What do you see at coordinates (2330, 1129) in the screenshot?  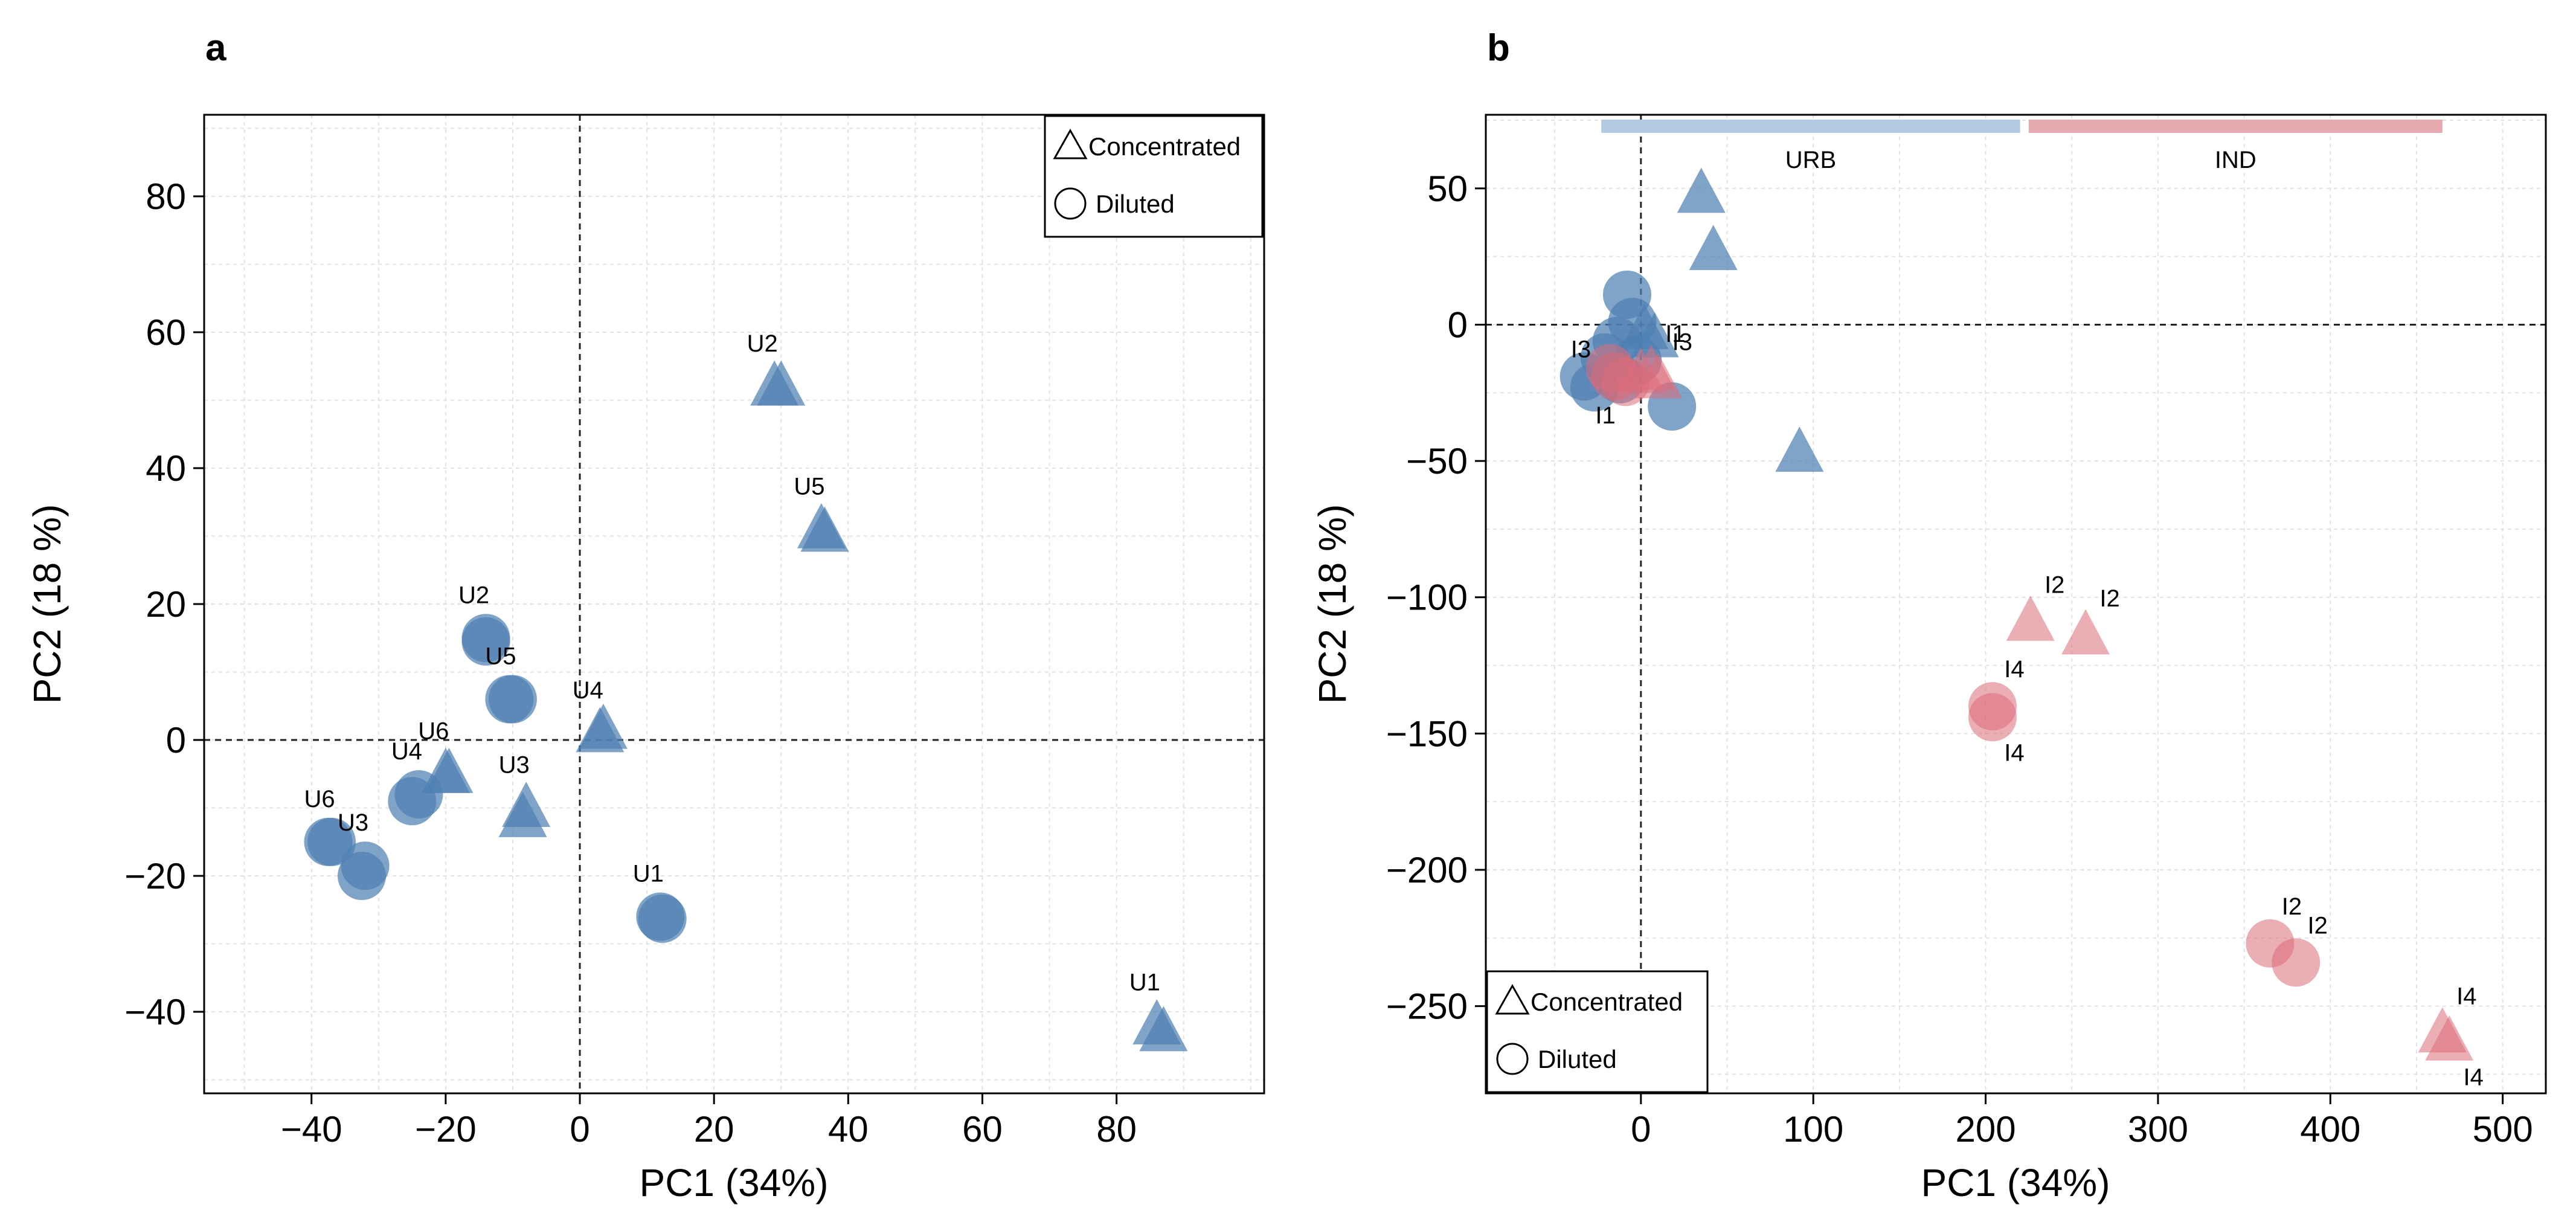 I see `x-tick-label: 400` at bounding box center [2330, 1129].